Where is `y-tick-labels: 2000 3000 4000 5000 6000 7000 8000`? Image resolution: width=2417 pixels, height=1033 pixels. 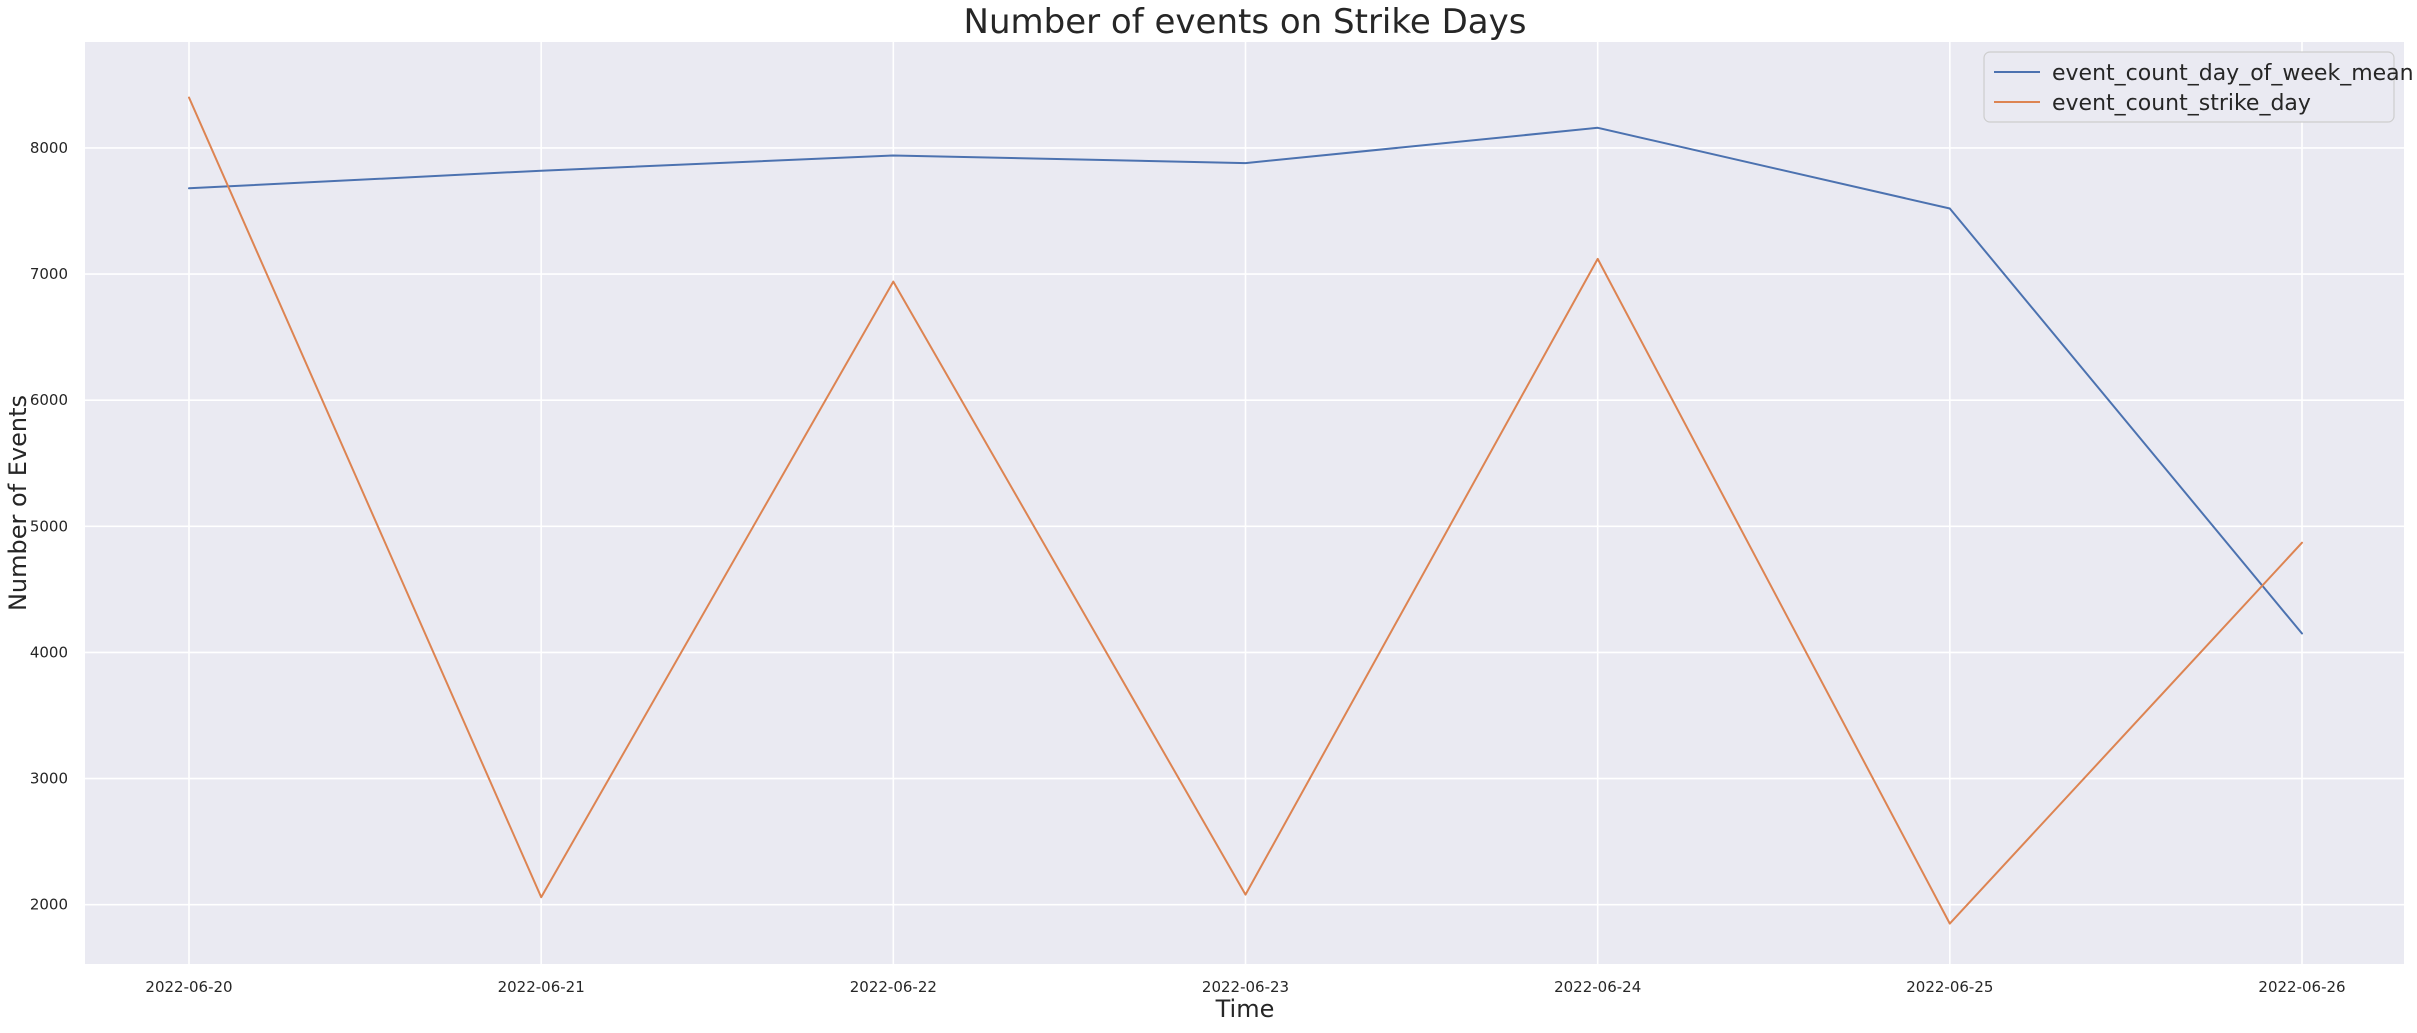 y-tick-labels: 2000 3000 4000 5000 6000 7000 8000 is located at coordinates (49, 526).